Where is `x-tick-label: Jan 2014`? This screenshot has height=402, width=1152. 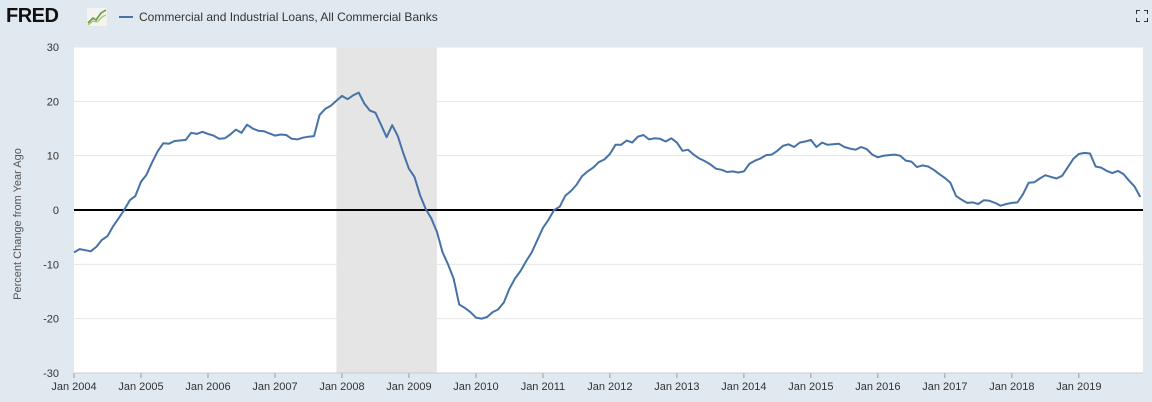
x-tick-label: Jan 2014 is located at coordinates (743, 387).